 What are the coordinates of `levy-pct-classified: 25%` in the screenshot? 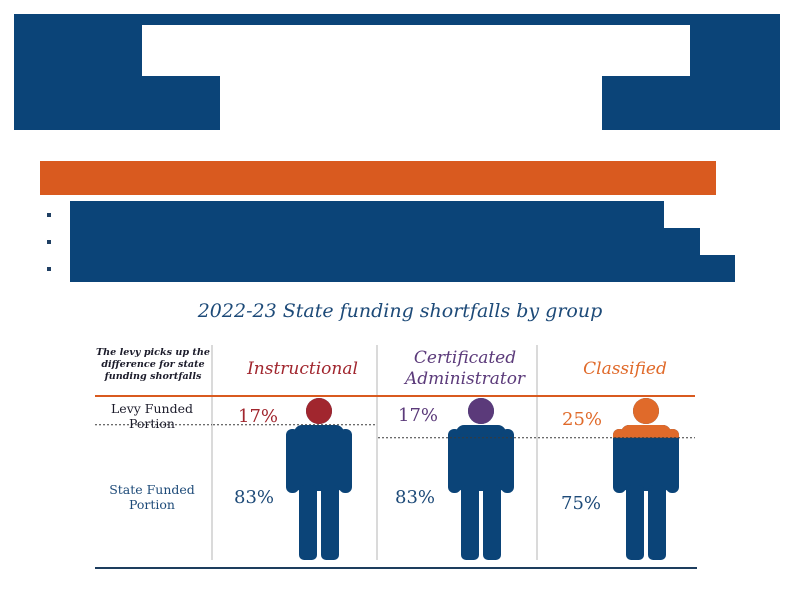 It's located at (582, 419).